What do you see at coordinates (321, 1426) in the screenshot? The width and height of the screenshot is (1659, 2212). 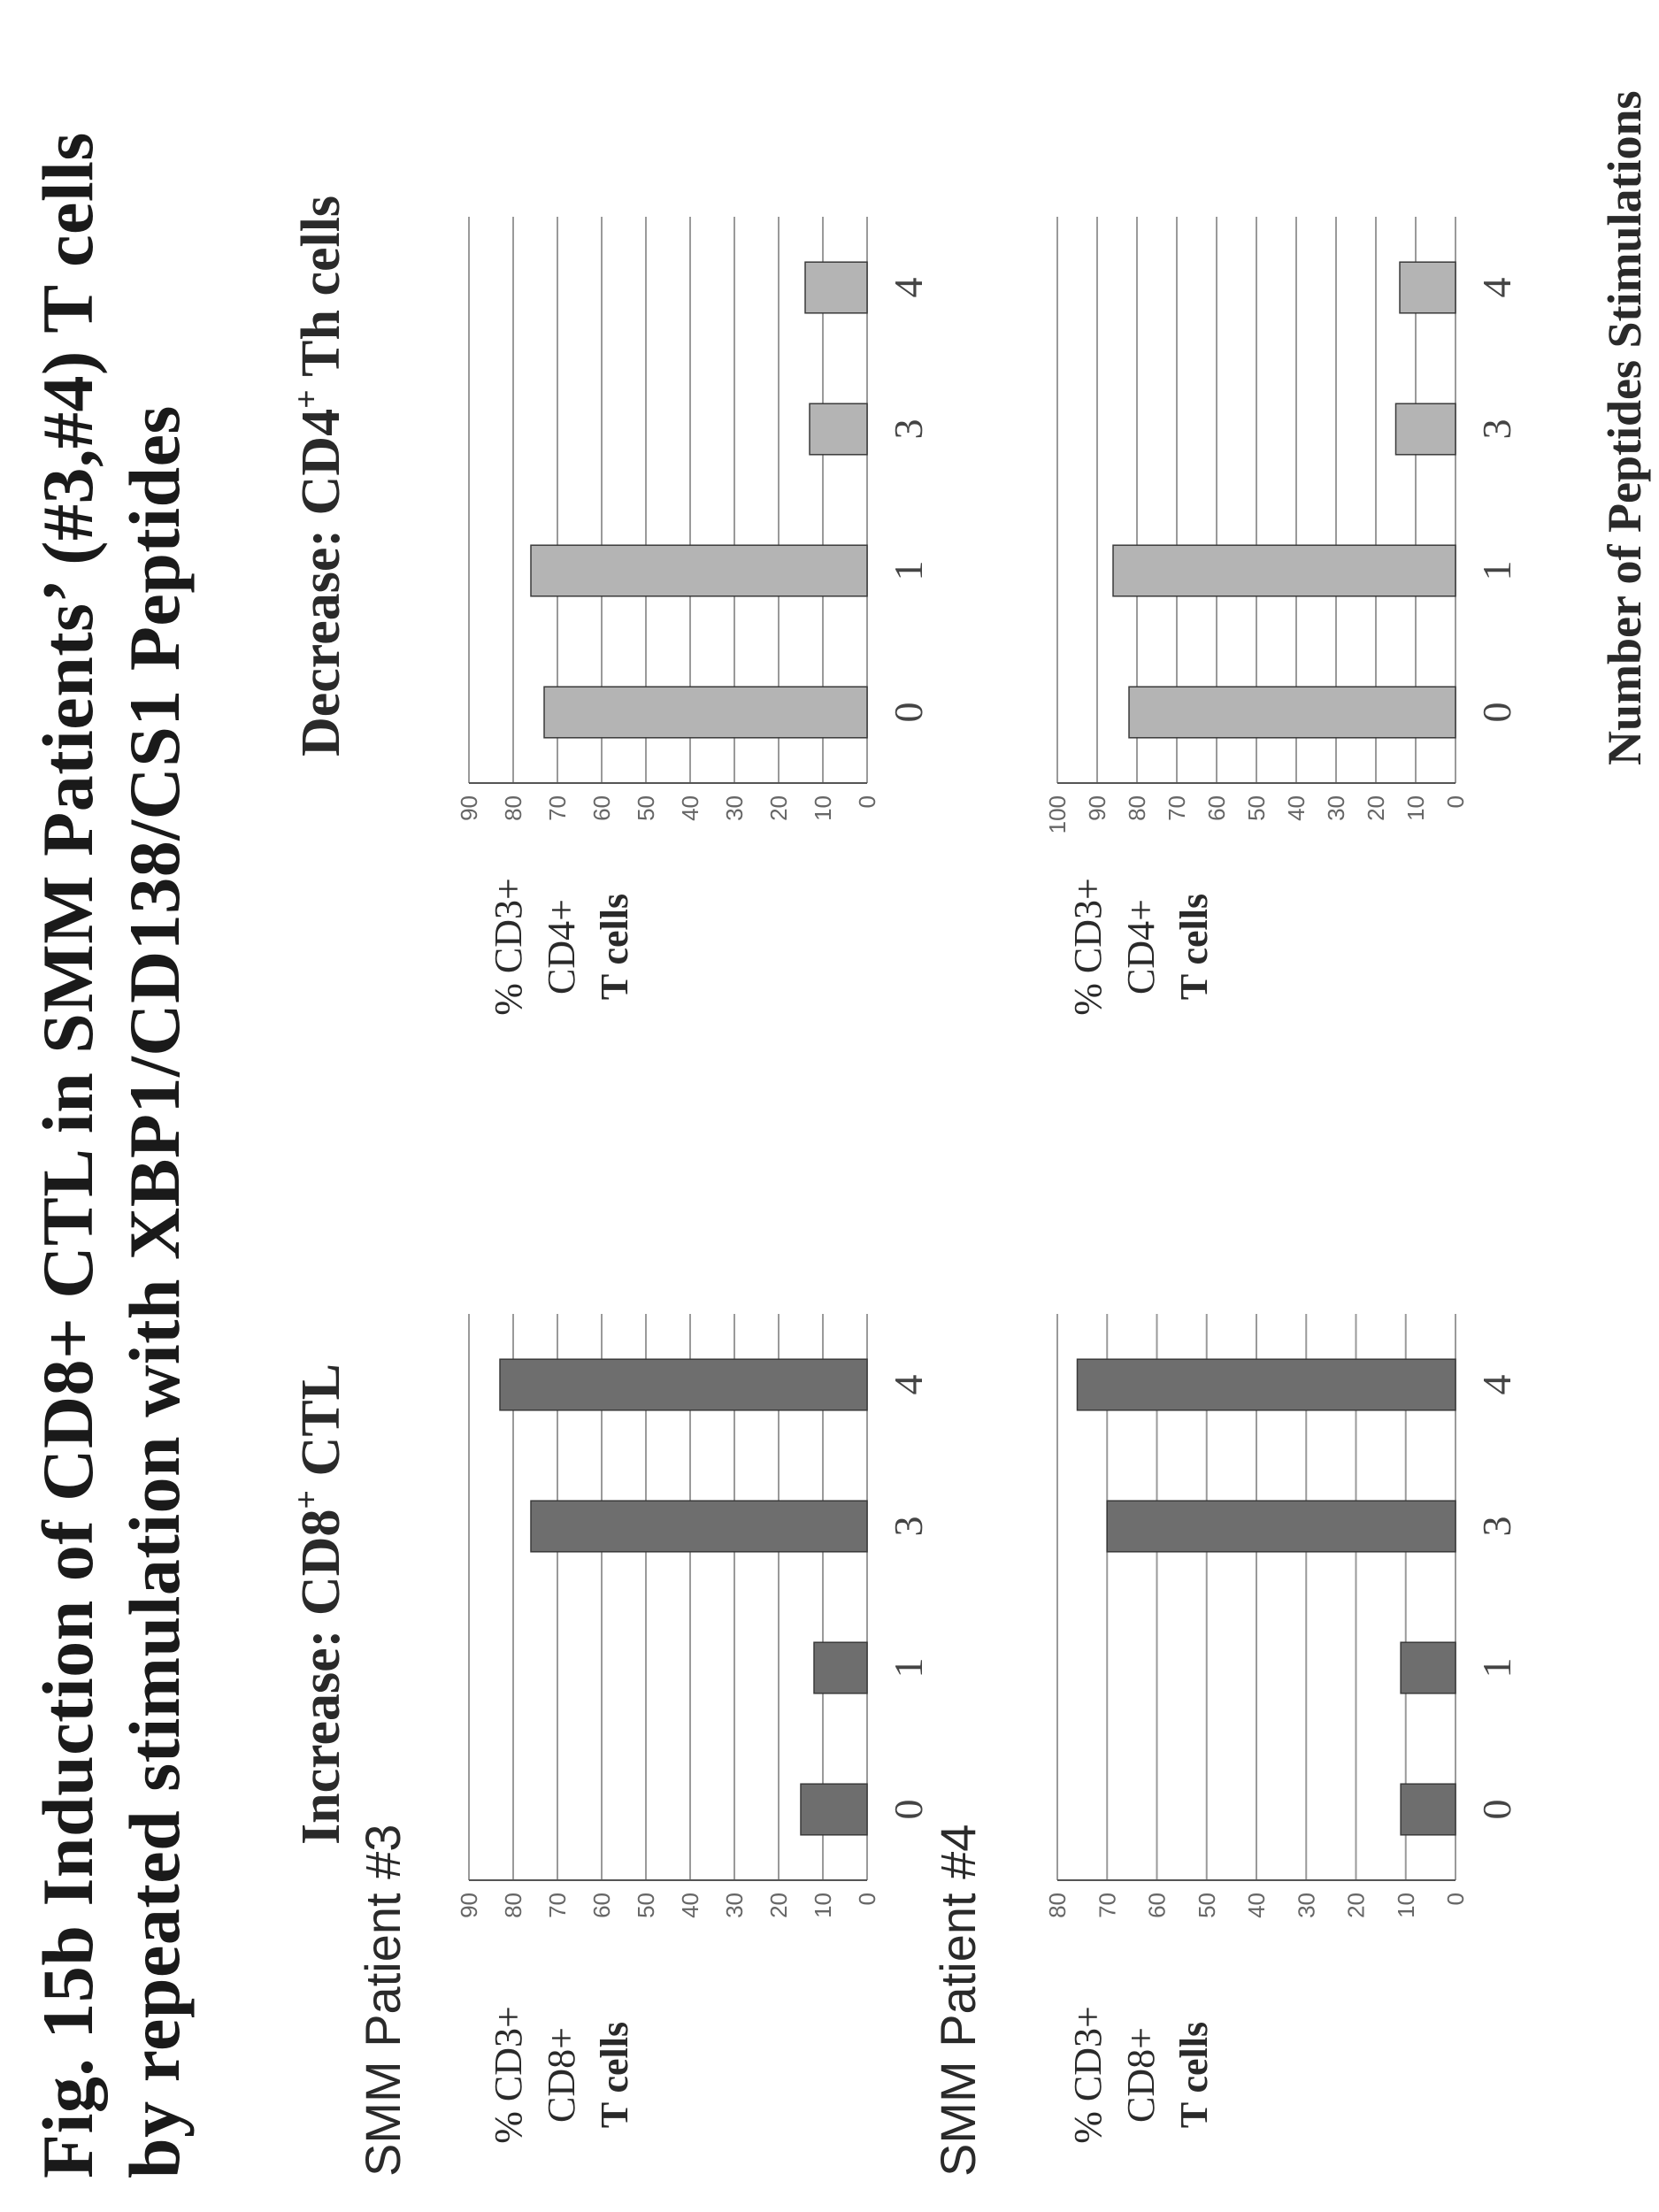 I see `increase-heading-suffix: CTL` at bounding box center [321, 1426].